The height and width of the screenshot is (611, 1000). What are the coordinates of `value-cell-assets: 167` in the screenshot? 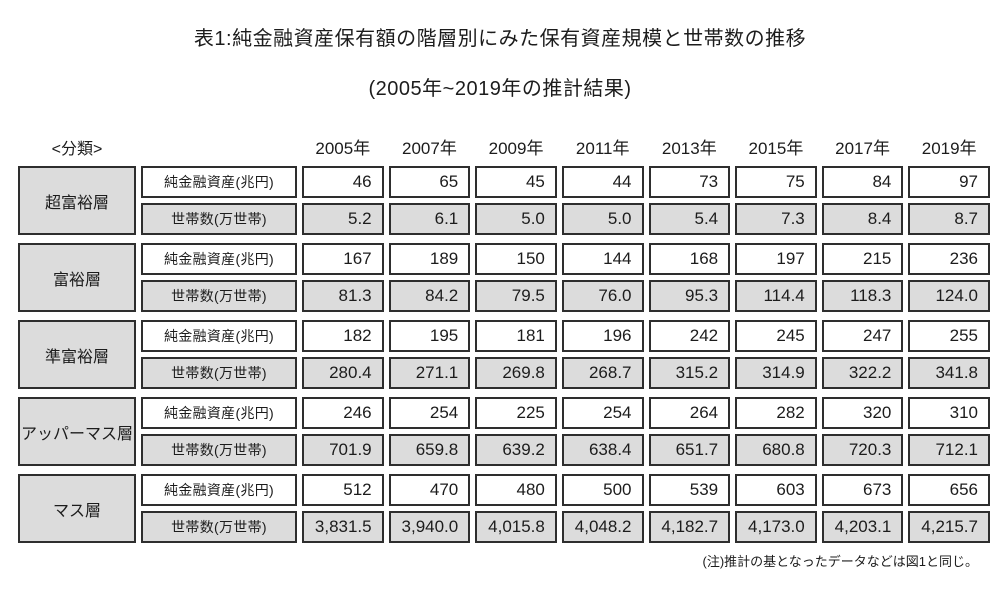 It's located at (343, 259).